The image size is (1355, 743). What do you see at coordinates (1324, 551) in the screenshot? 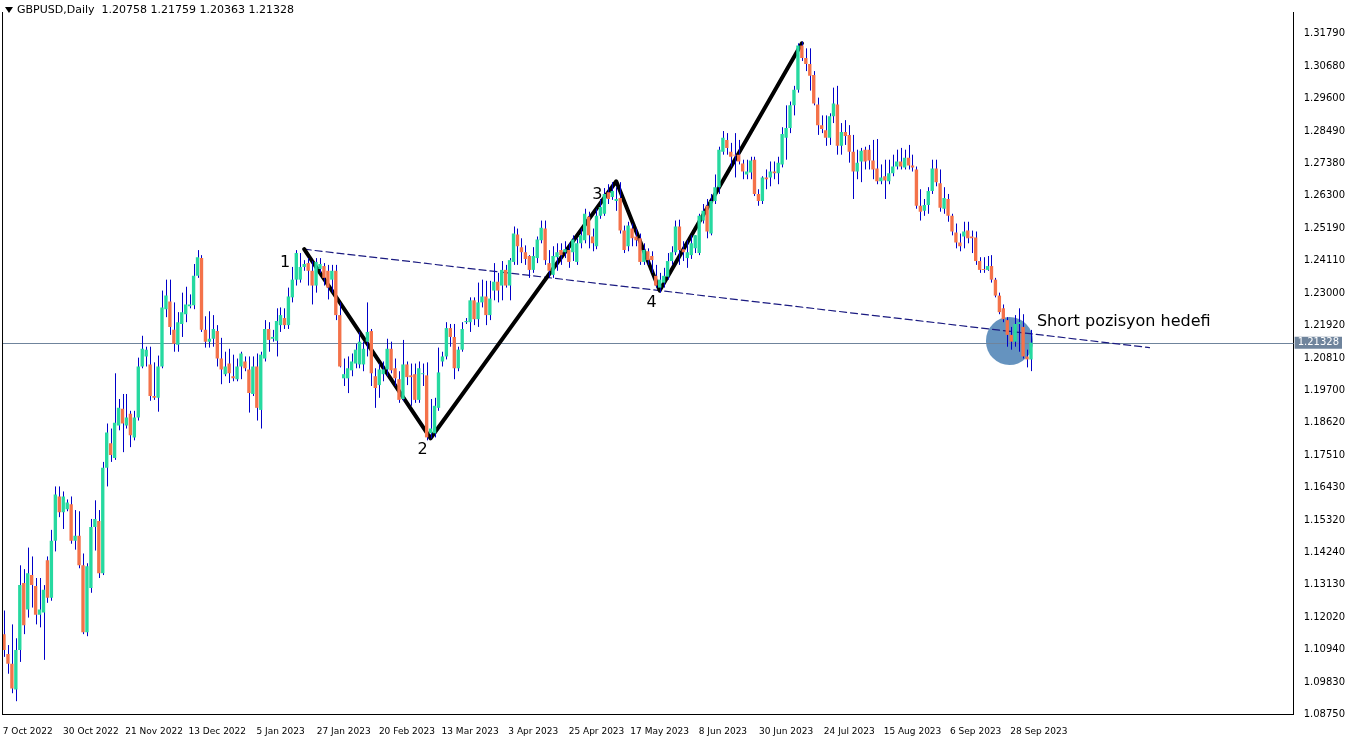
I see `y-tick-label: 1.14240` at bounding box center [1324, 551].